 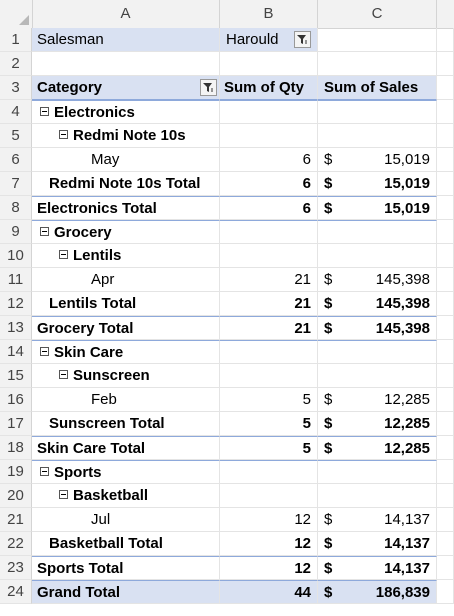 I want to click on label-cell: Jul, so click(x=126, y=520).